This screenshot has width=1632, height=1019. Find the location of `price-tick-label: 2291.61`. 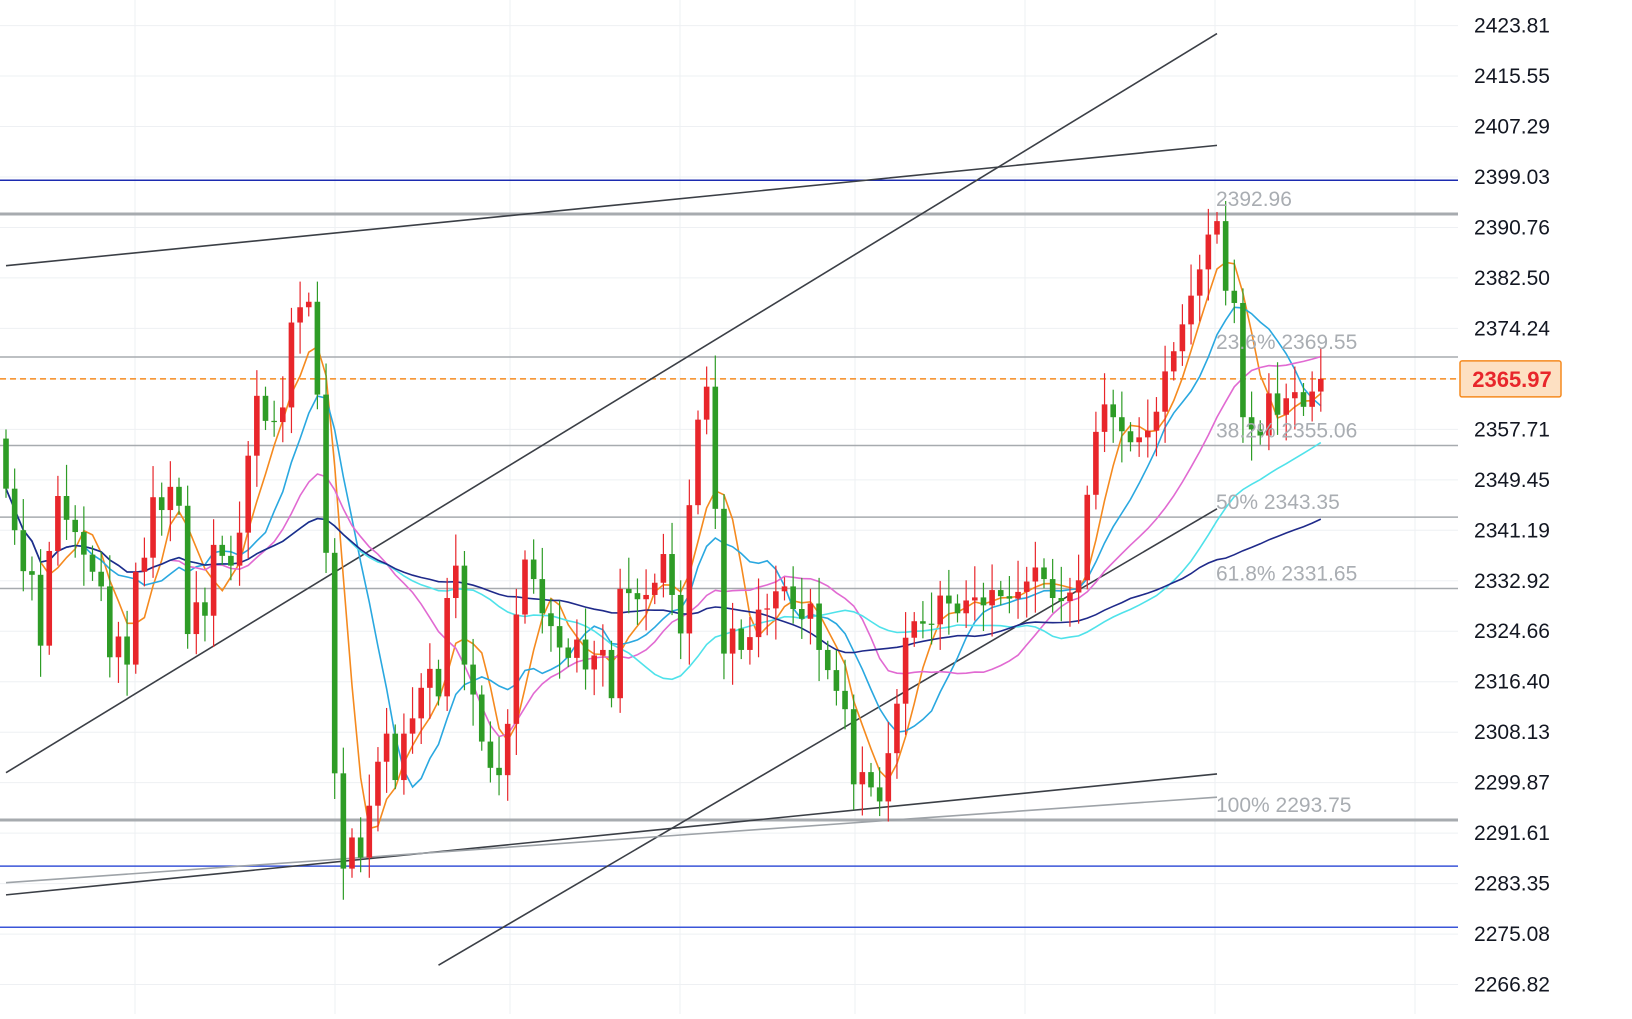

price-tick-label: 2291.61 is located at coordinates (1512, 833).